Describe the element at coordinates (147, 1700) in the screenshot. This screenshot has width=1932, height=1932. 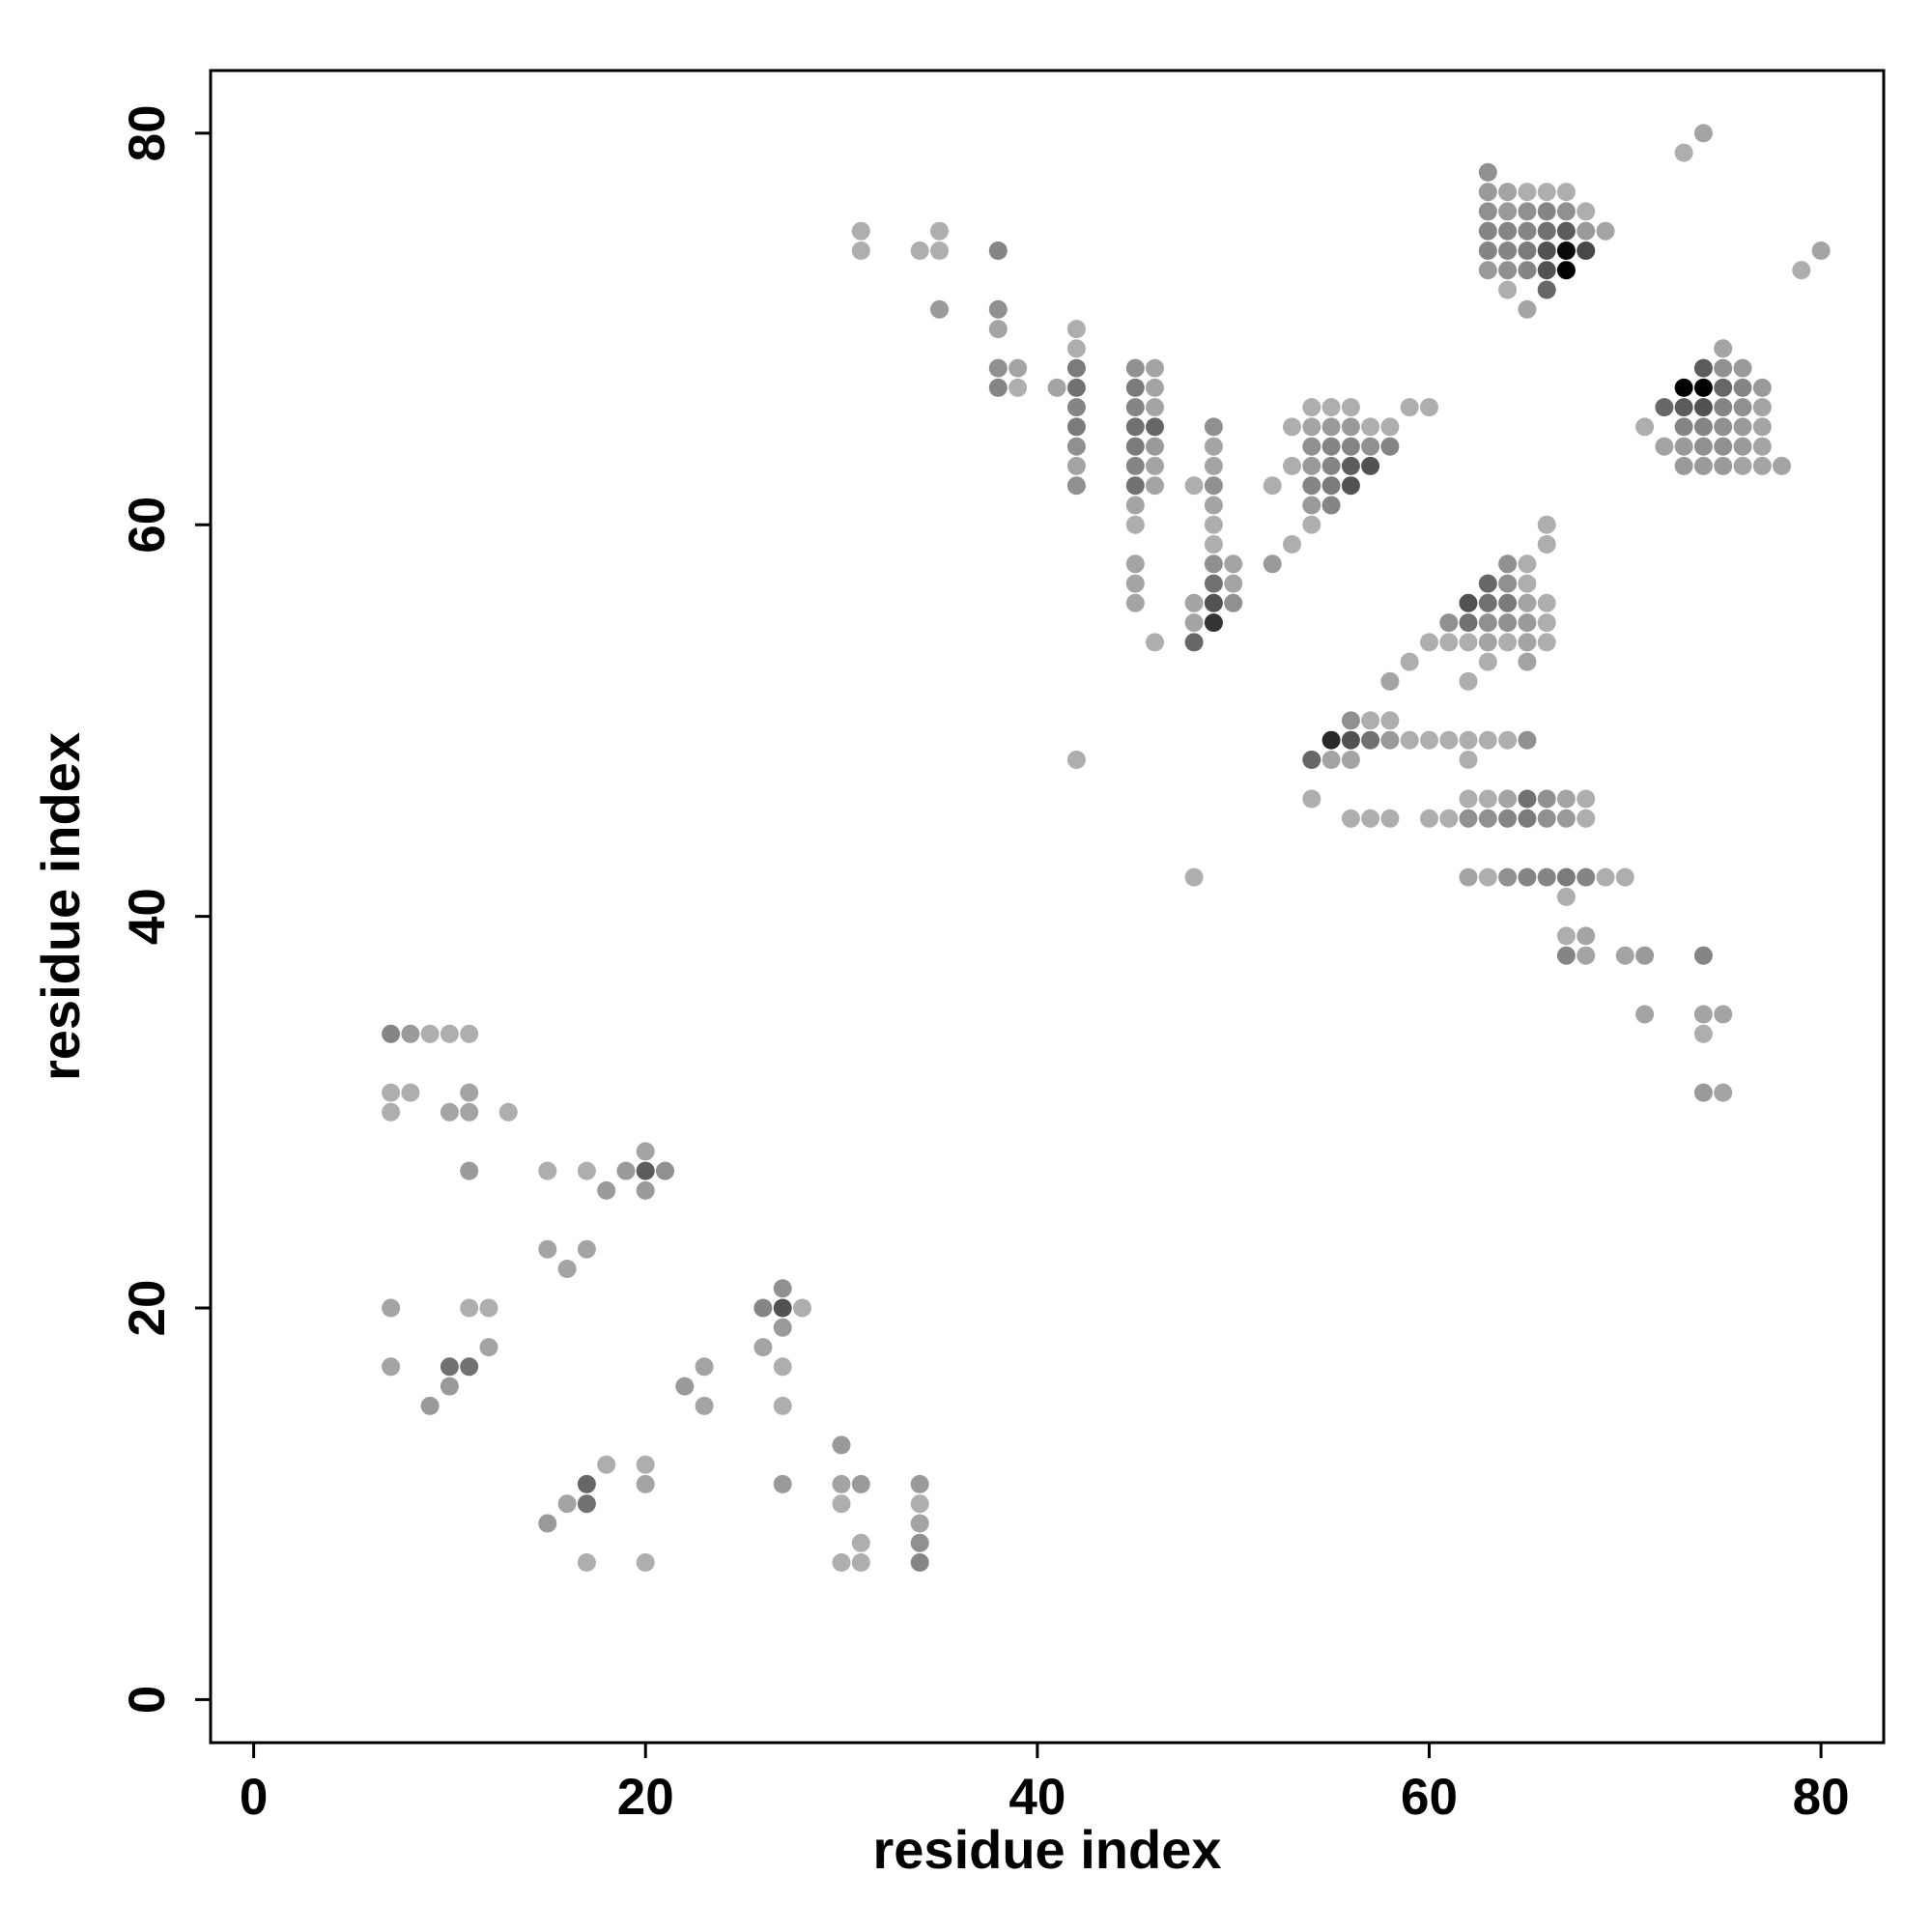
I see `y-tick-label-0: 0` at that location.